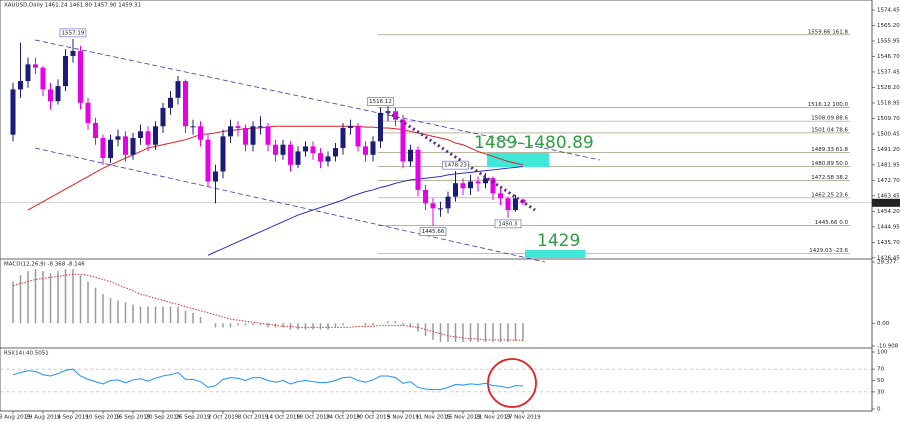 Image resolution: width=900 pixels, height=422 pixels. Describe the element at coordinates (828, 251) in the screenshot. I see `fib-label: 1429.03 -23.6` at that location.